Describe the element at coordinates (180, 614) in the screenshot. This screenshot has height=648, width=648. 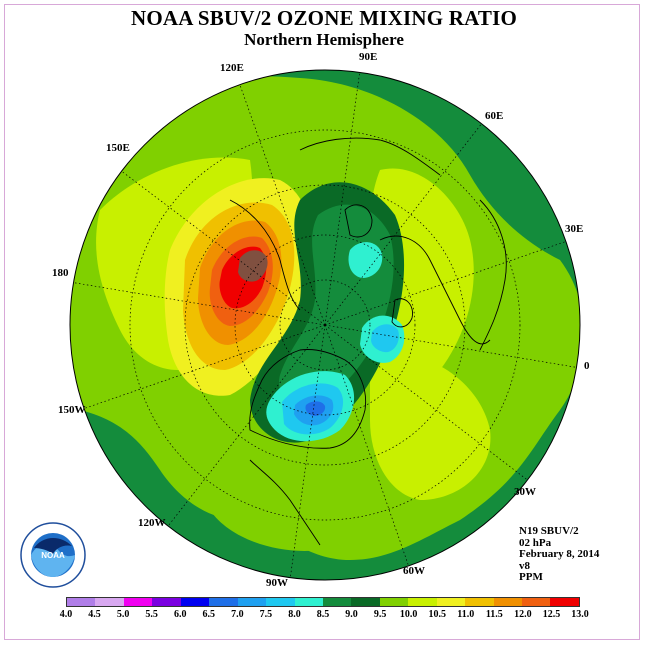
I see `colorbar-tick-label: 6.0` at that location.